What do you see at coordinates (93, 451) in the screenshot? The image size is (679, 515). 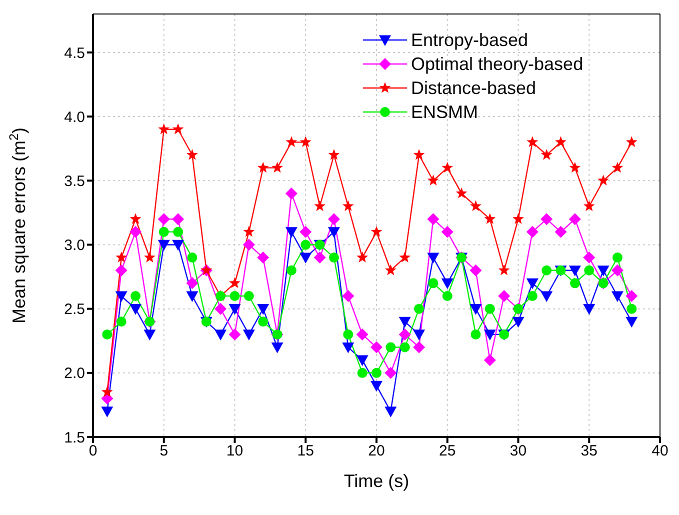 I see `x-tick-label: 0` at bounding box center [93, 451].